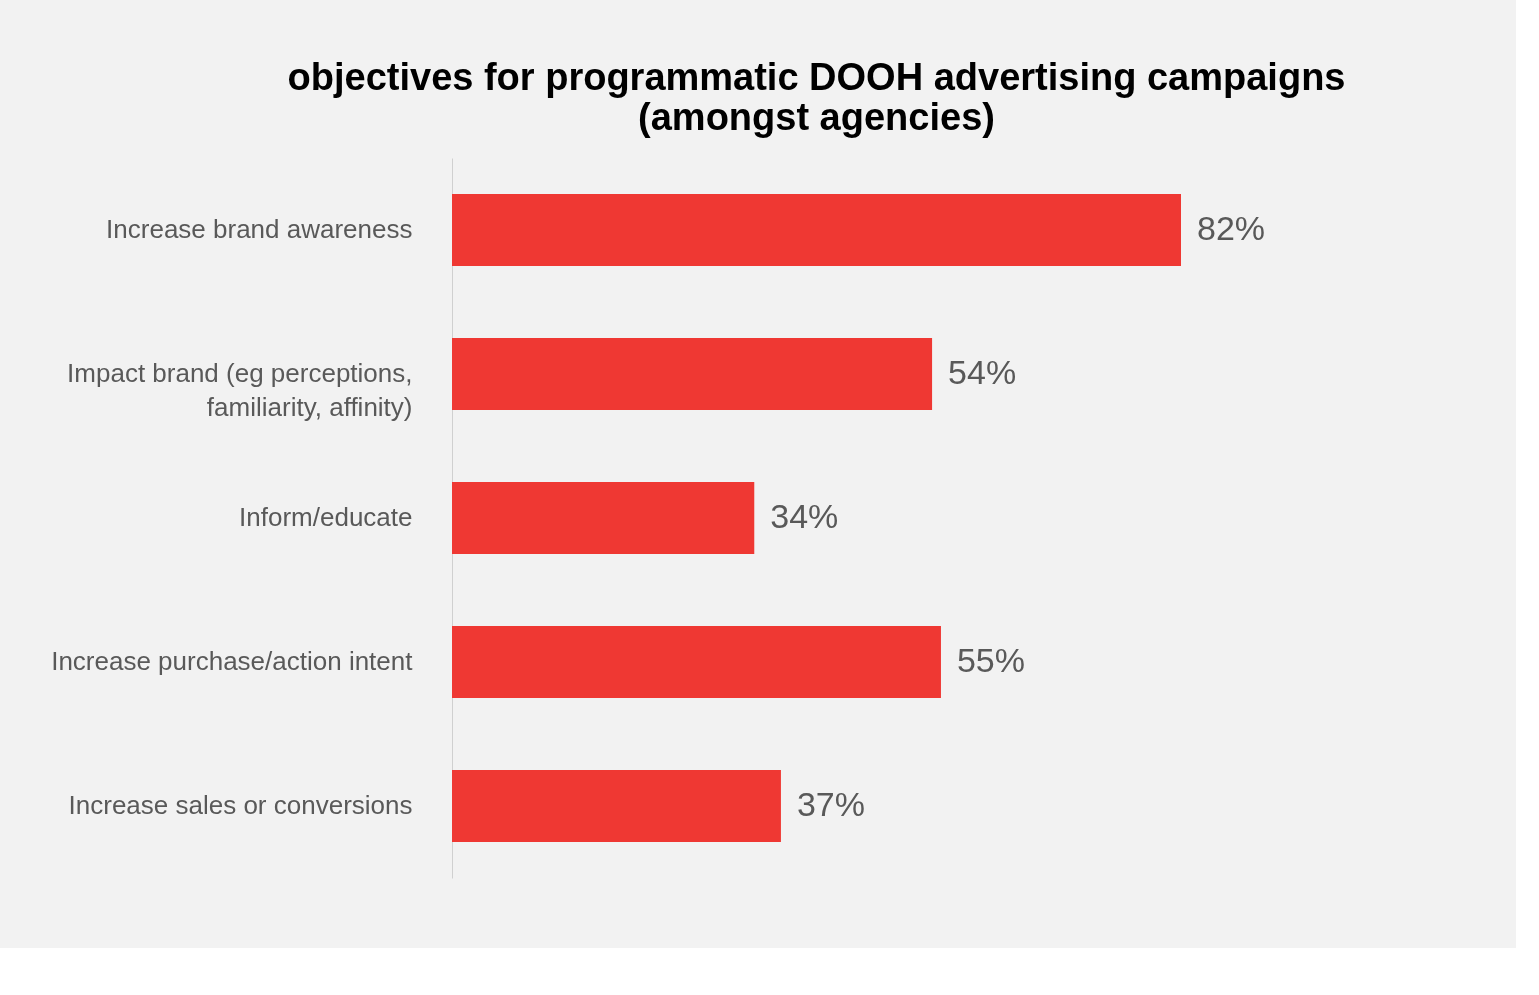  I want to click on y-tick-label: Increase purchase/action intent, so click(232, 661).